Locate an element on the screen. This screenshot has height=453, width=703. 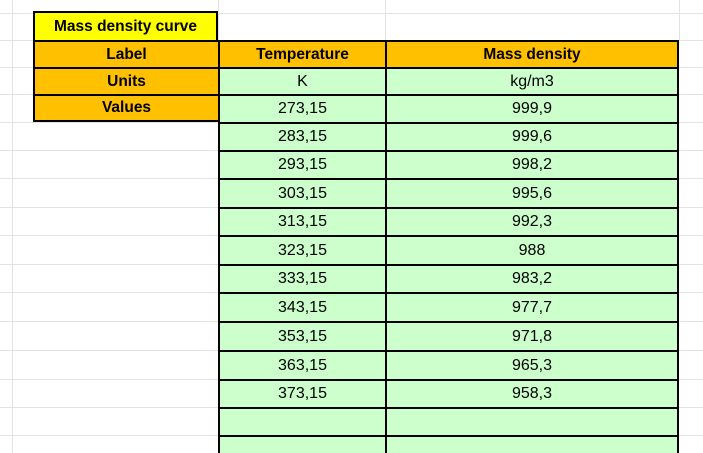
temperature-value-cell: 283,15 is located at coordinates (301, 136).